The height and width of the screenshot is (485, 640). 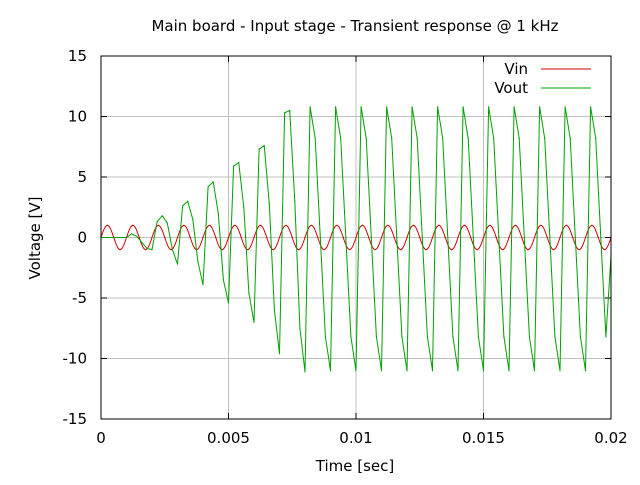 I want to click on x-tick-label: 0.01, so click(x=355, y=438).